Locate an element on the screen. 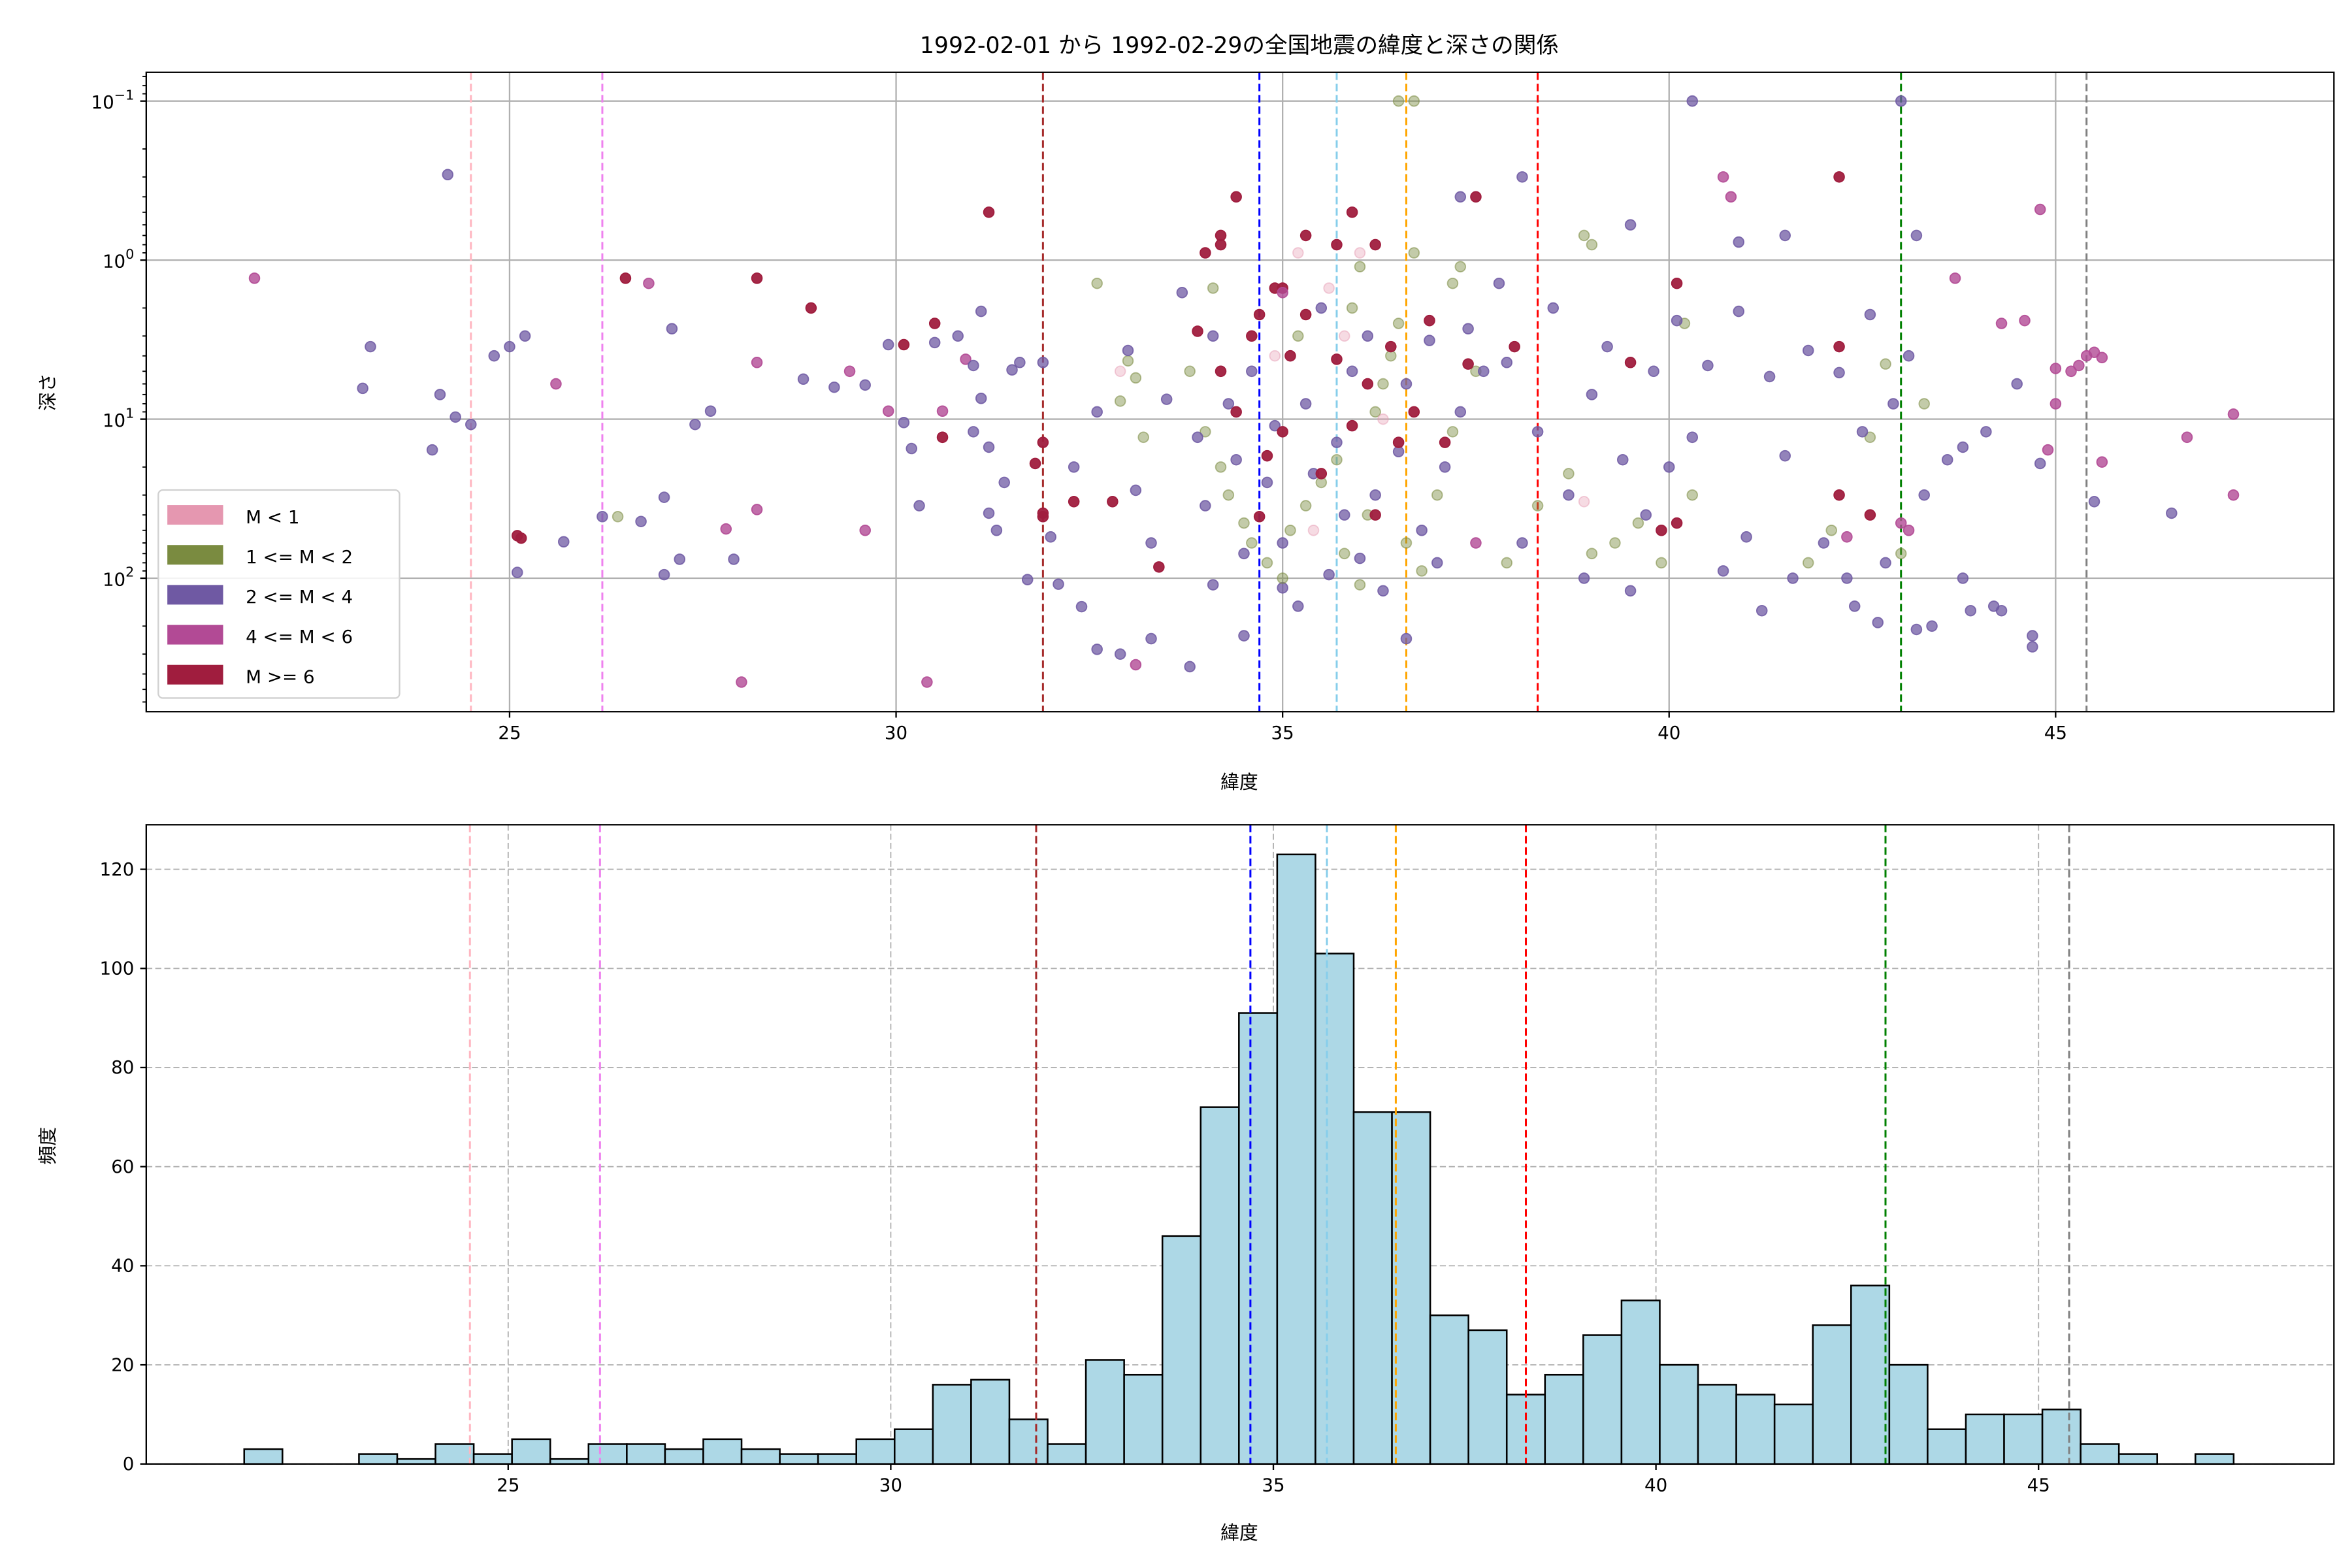 The height and width of the screenshot is (1568, 2352). legend-label: M < 1 is located at coordinates (272, 517).